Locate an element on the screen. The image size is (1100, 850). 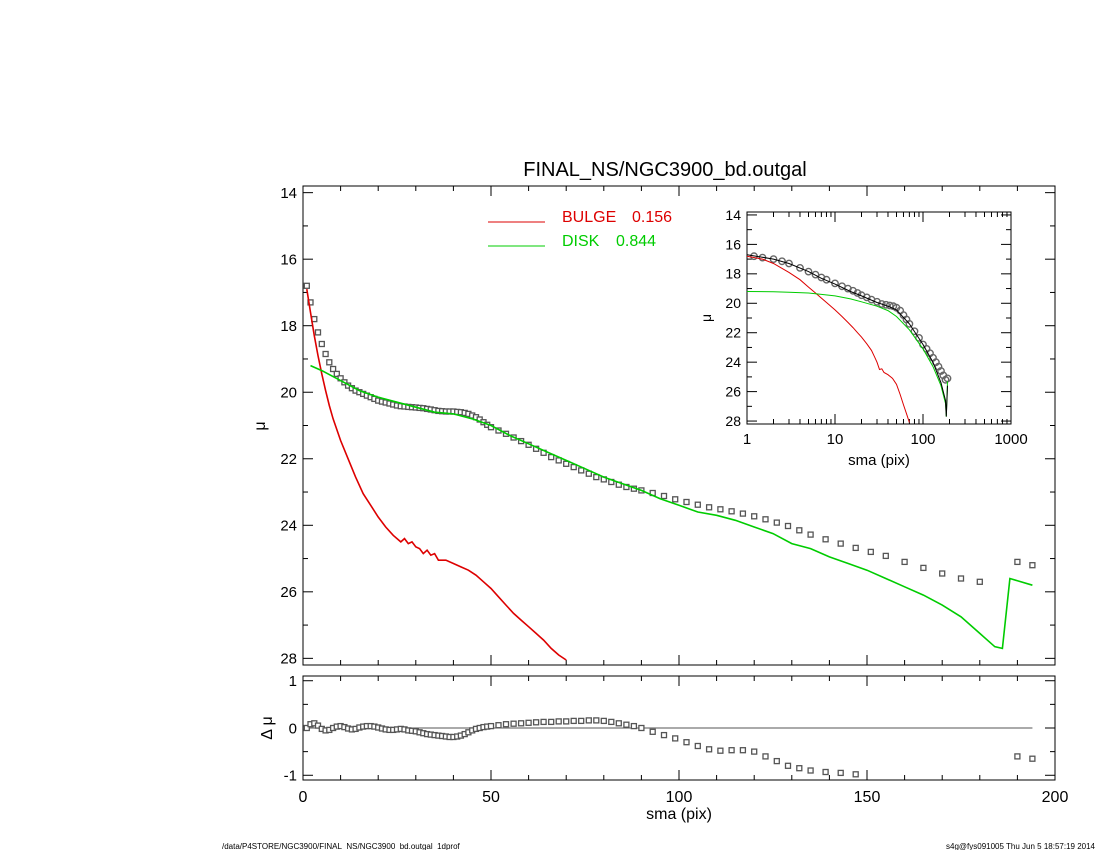
inset-ytick-label-5: 24 is located at coordinates (733, 362).